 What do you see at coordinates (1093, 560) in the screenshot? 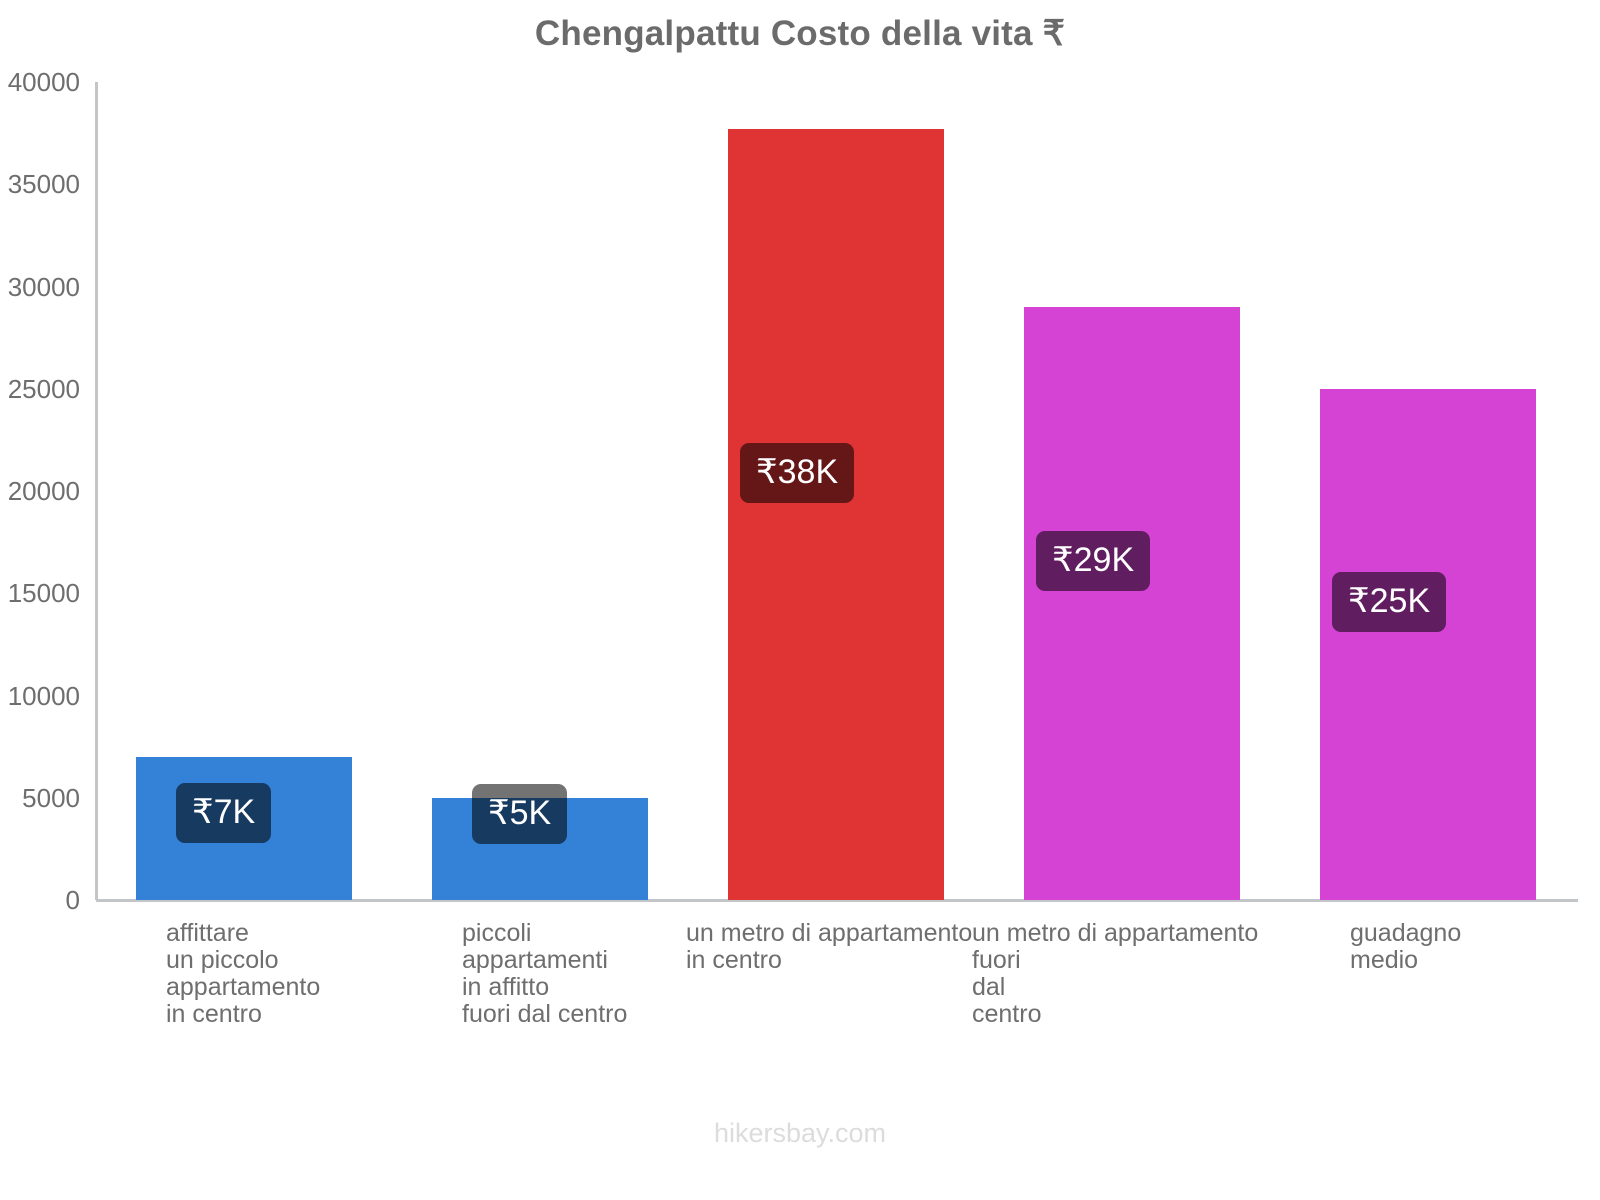
I see `bar-value-label: ₹29K` at bounding box center [1093, 560].